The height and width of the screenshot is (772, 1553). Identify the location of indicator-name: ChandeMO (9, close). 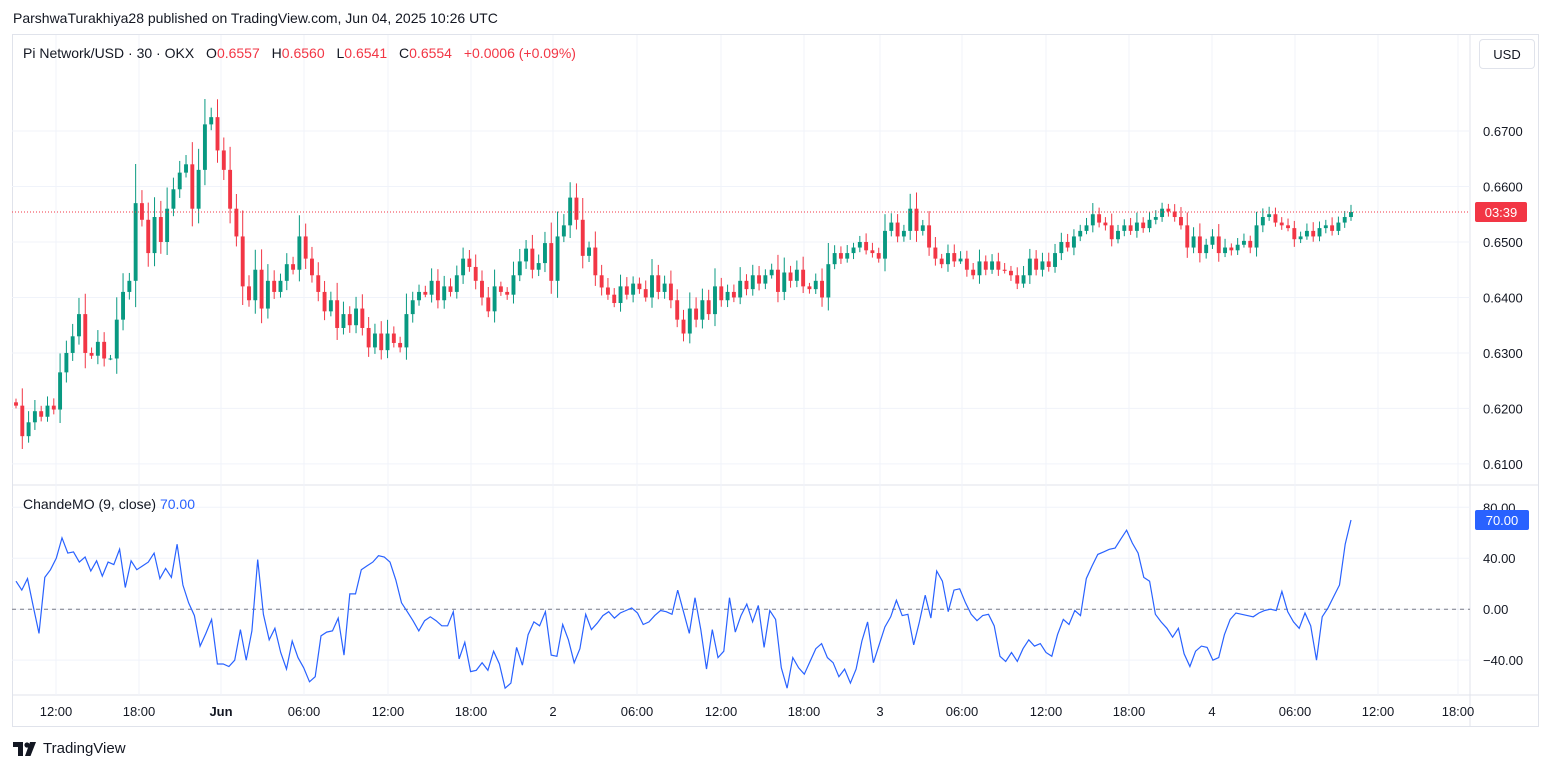
(90, 504).